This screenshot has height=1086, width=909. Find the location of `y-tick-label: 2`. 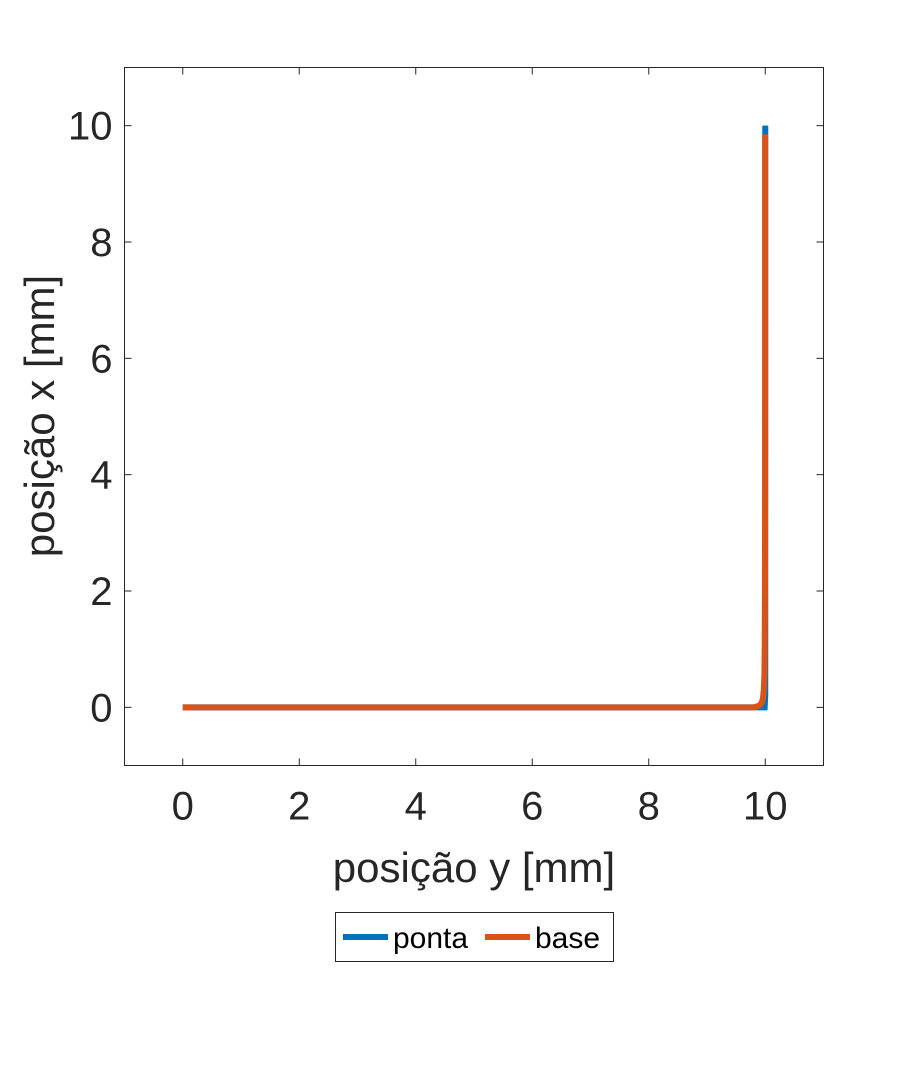

y-tick-label: 2 is located at coordinates (101, 592).